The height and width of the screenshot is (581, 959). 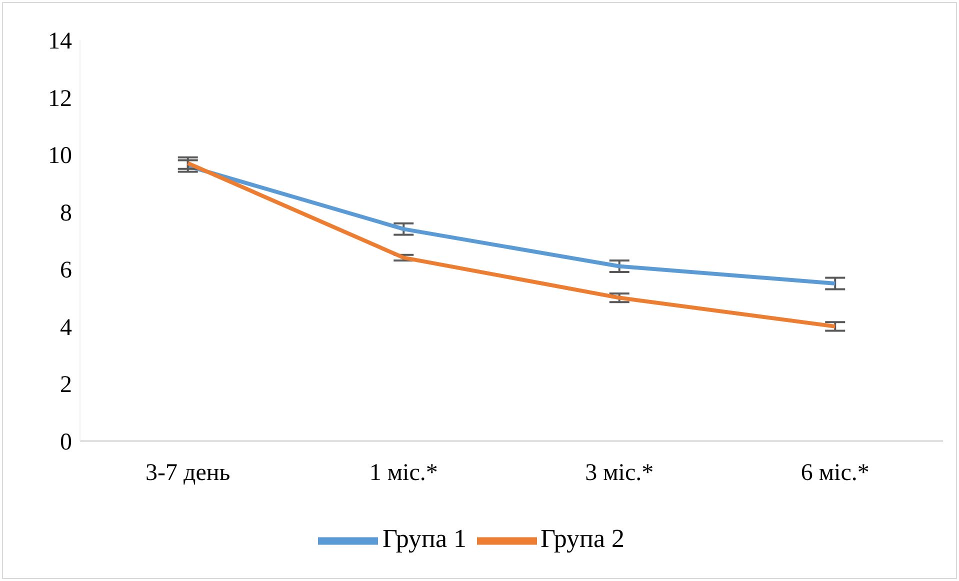 What do you see at coordinates (66, 213) in the screenshot?
I see `y-tick-label: 8` at bounding box center [66, 213].